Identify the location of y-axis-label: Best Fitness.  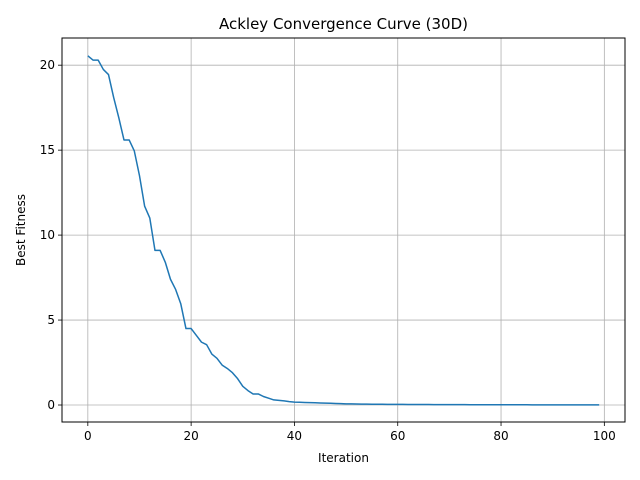
(21, 230).